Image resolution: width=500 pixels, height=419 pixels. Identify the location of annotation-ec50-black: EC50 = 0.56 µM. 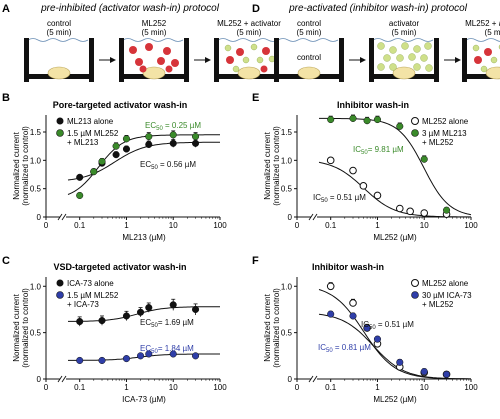
(168, 165).